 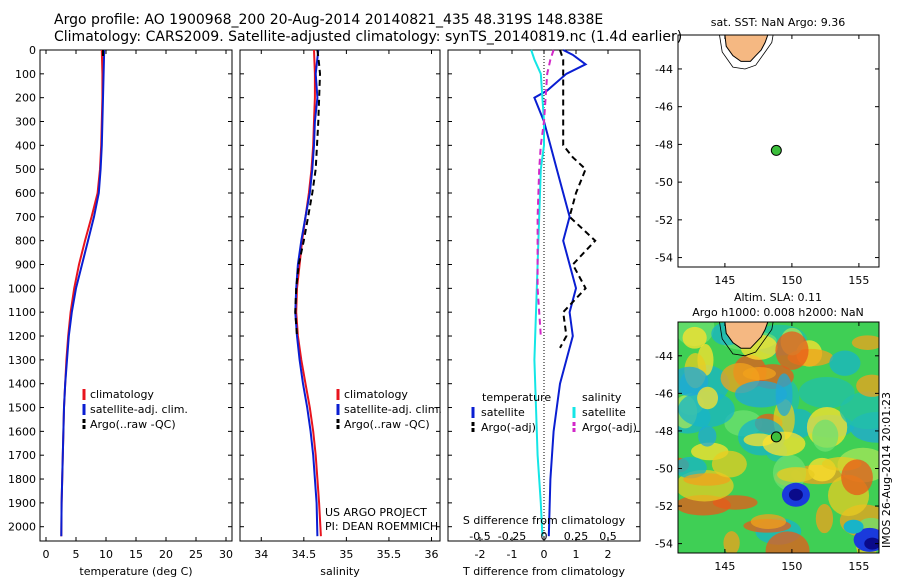 What do you see at coordinates (25, 217) in the screenshot?
I see `y-tick-label: 700` at bounding box center [25, 217].